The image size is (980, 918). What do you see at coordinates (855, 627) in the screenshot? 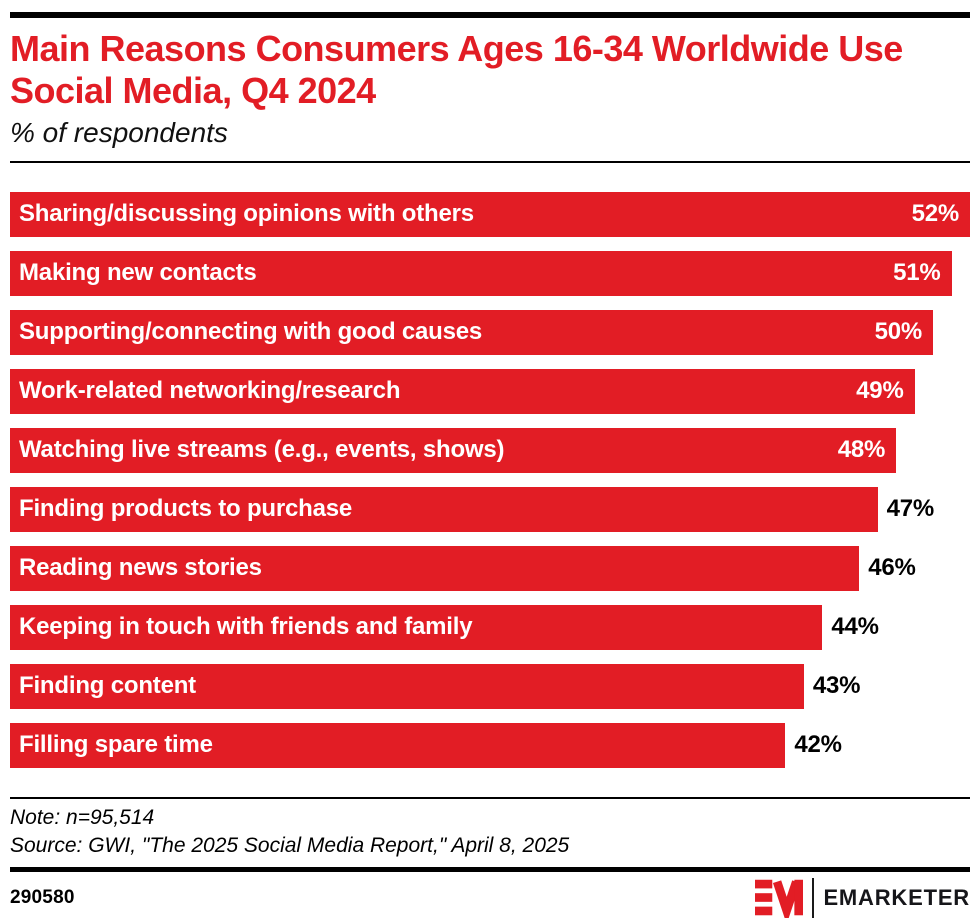
I see `bar-value-label: 44%` at bounding box center [855, 627].